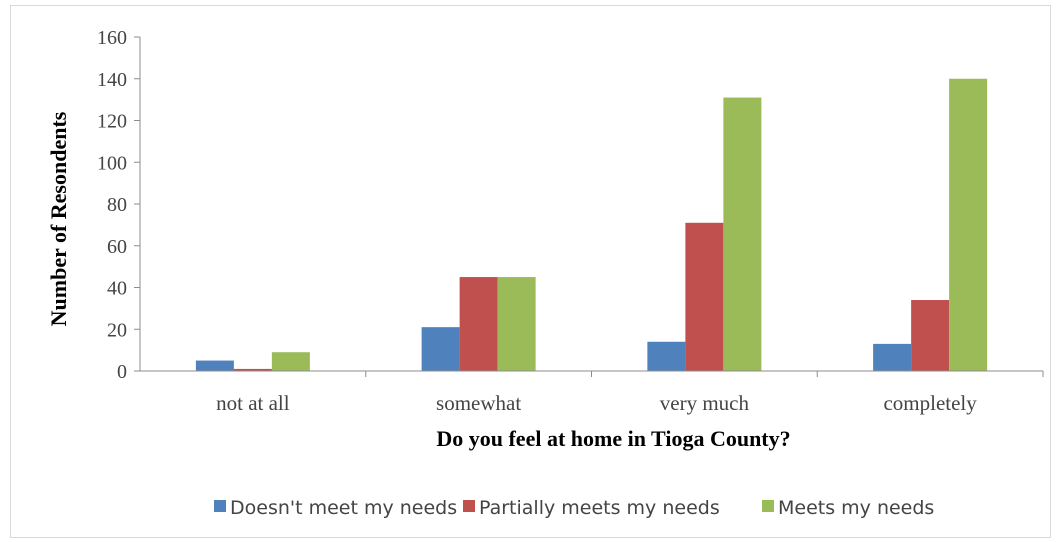 The width and height of the screenshot is (1063, 542). I want to click on y-tick-label: 80, so click(117, 205).